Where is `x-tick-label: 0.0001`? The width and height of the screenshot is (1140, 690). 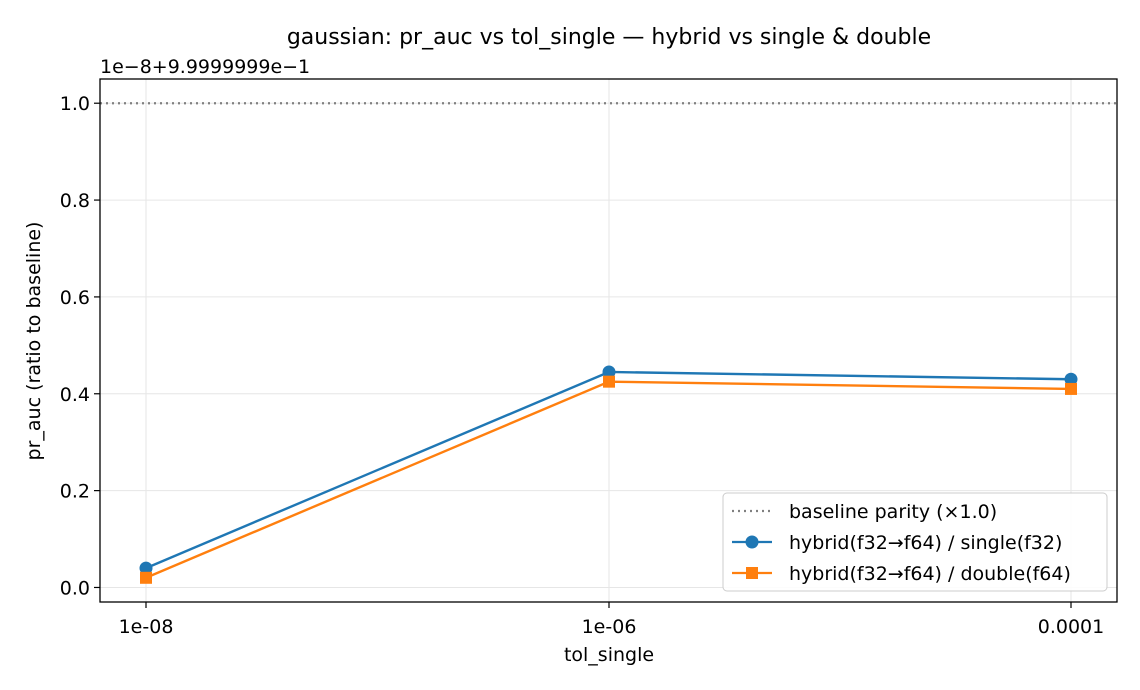
x-tick-label: 0.0001 is located at coordinates (1071, 627).